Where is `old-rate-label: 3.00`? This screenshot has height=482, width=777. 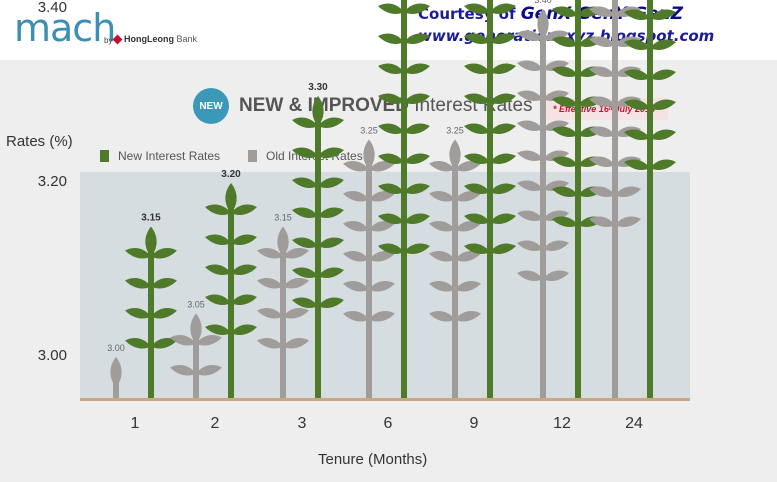 old-rate-label: 3.00 is located at coordinates (116, 348).